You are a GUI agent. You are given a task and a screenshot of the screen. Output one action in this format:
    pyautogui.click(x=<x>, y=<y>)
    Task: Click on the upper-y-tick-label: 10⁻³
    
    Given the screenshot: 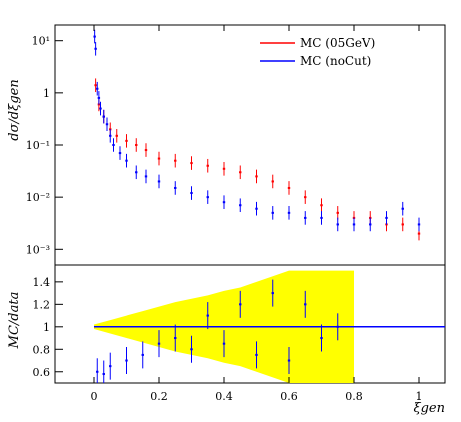 What is the action you would take?
    pyautogui.click(x=38, y=249)
    